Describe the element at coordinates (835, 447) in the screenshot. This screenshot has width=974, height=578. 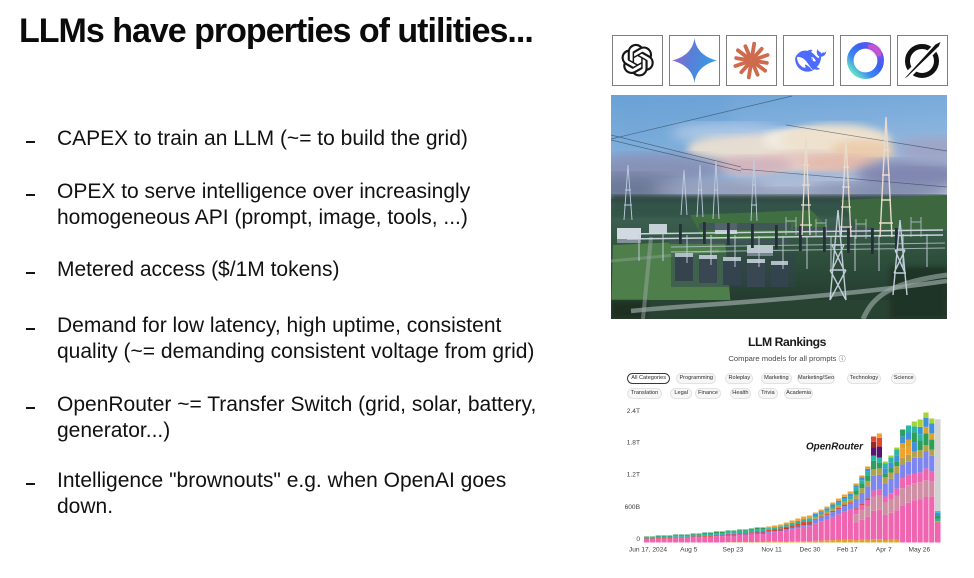
I see `svg-text: OpenRouter` at that location.